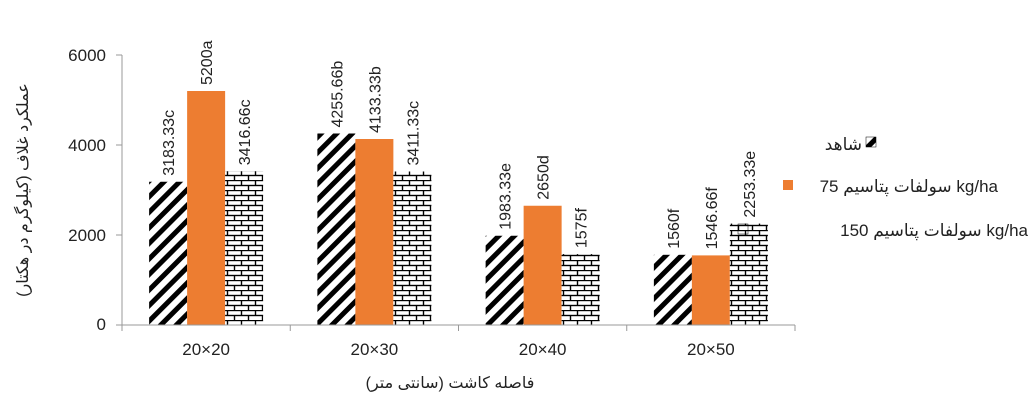 The image size is (1032, 403). Describe the element at coordinates (375, 349) in the screenshot. I see `x-tick-label: 20×30` at that location.